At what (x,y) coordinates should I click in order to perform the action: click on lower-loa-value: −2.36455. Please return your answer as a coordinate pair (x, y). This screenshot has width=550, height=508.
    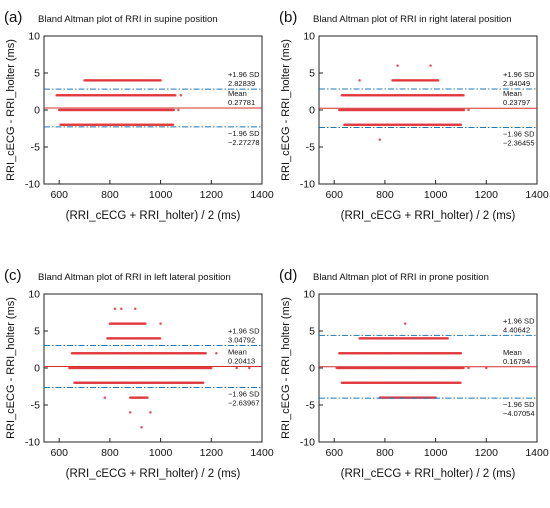
    Looking at the image, I should click on (519, 142).